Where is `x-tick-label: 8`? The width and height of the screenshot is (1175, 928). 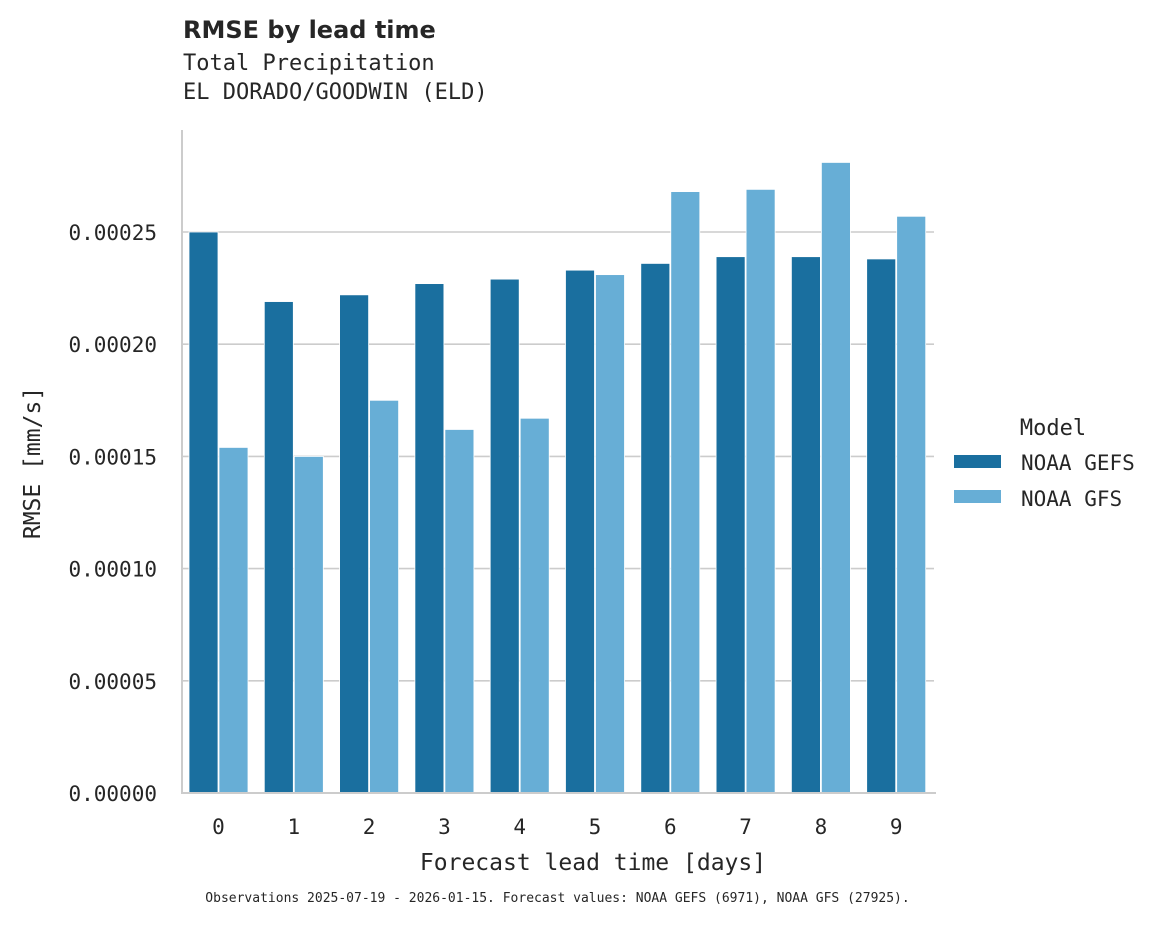 x-tick-label: 8 is located at coordinates (821, 827).